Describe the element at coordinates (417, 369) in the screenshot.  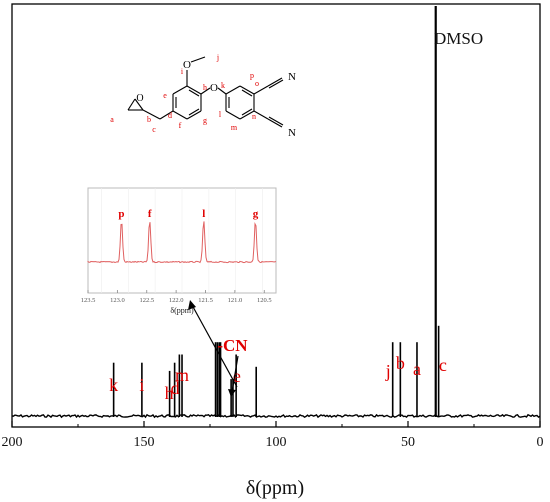
I see `peak-label-a: a` at that location.